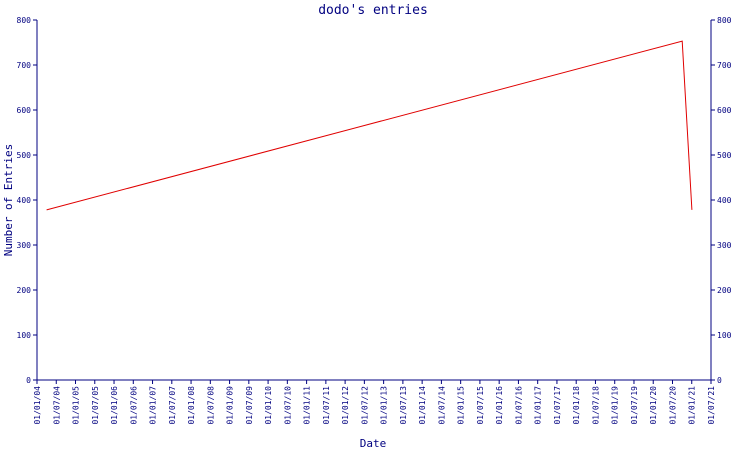 The width and height of the screenshot is (750, 450). I want to click on x-tick-label: 01/07/06, so click(133, 405).